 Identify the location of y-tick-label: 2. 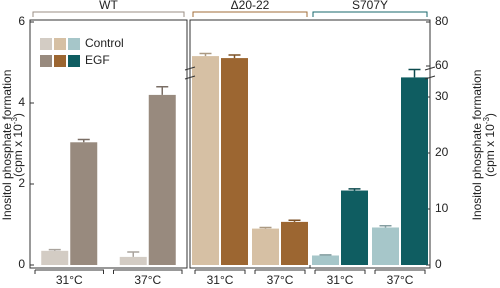
(21, 183).